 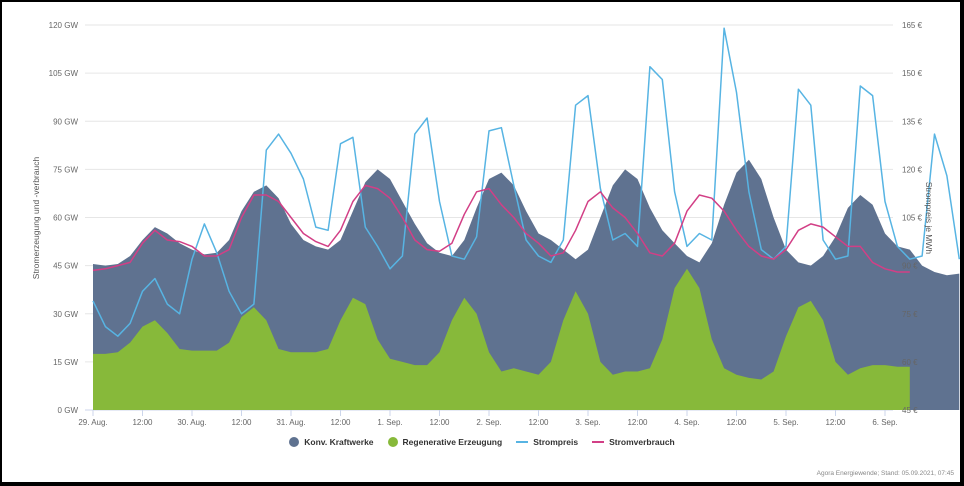 I want to click on x-tick-label: 29. Aug., so click(x=92, y=422).